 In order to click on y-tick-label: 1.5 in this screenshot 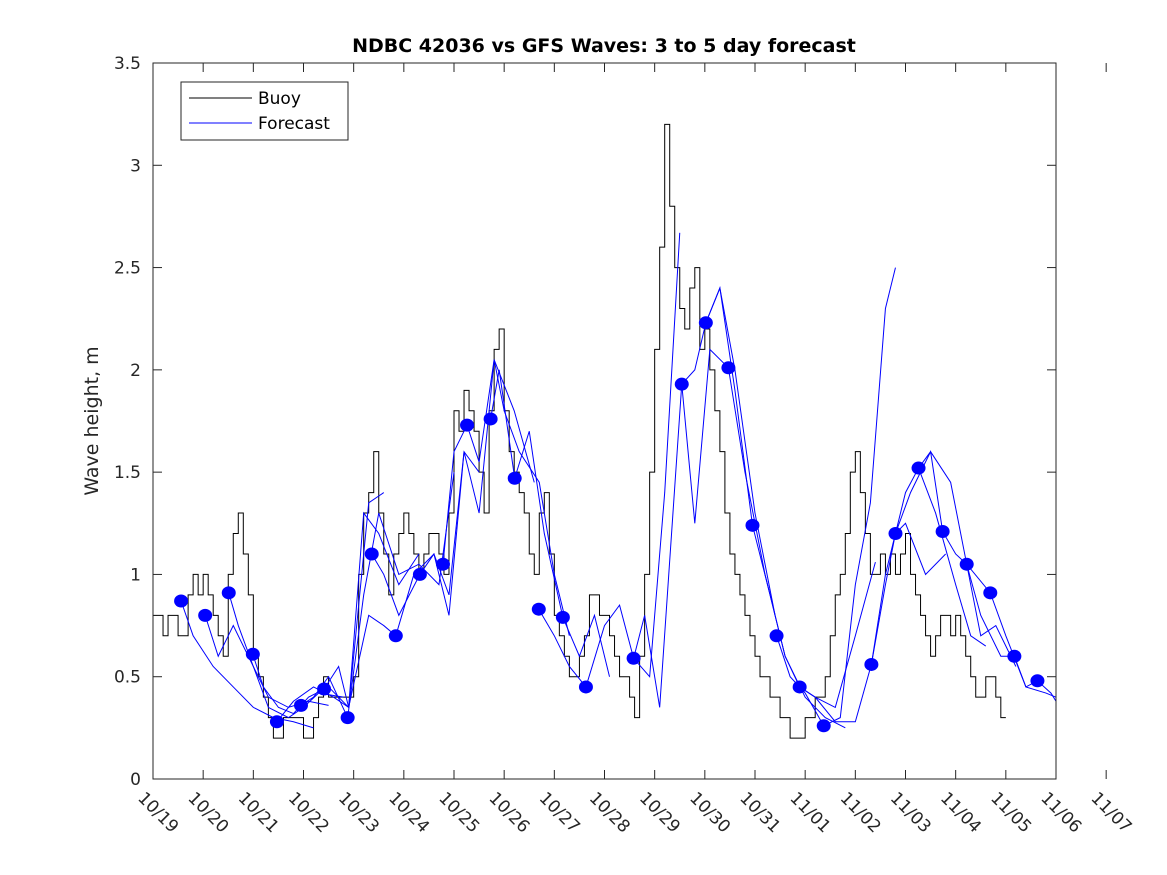, I will do `click(127, 473)`.